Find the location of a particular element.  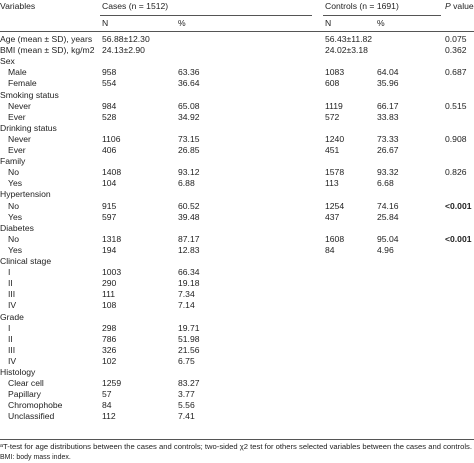

cases-pct: 3.77 is located at coordinates (186, 394).